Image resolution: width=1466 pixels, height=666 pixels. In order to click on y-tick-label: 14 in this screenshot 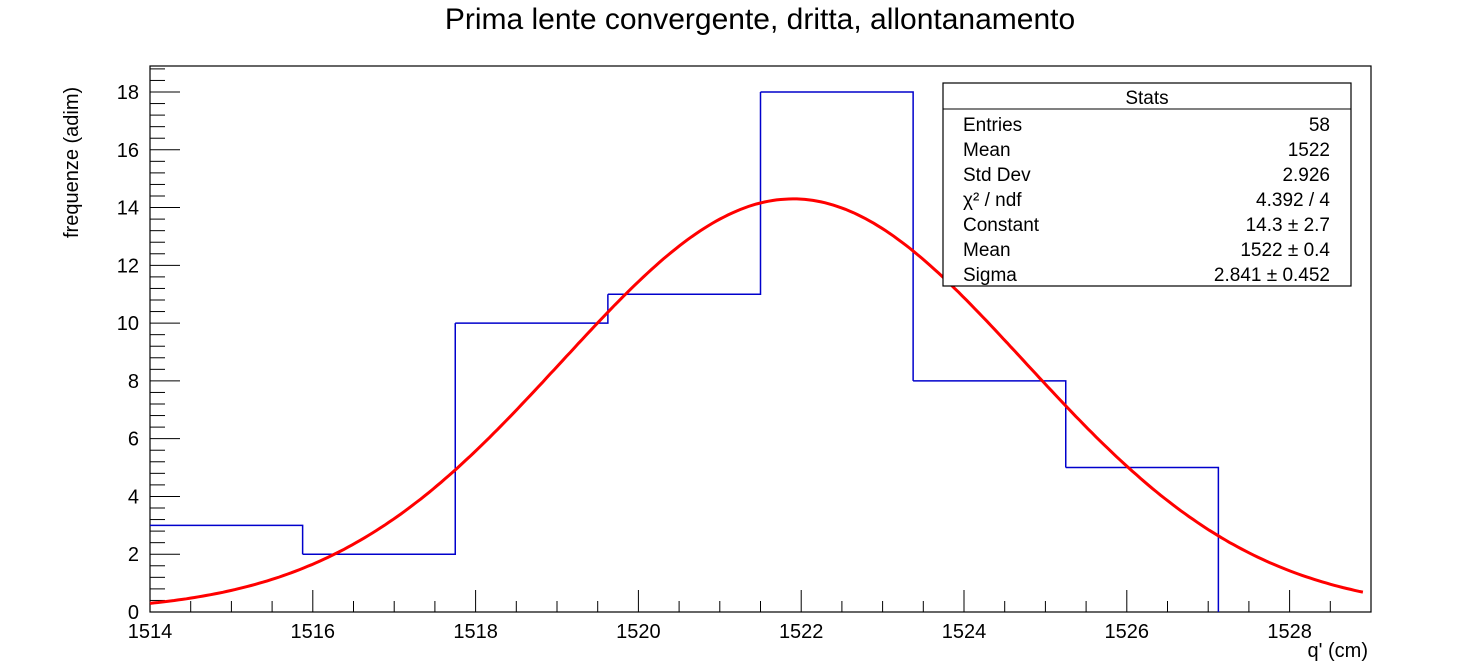, I will do `click(128, 209)`.